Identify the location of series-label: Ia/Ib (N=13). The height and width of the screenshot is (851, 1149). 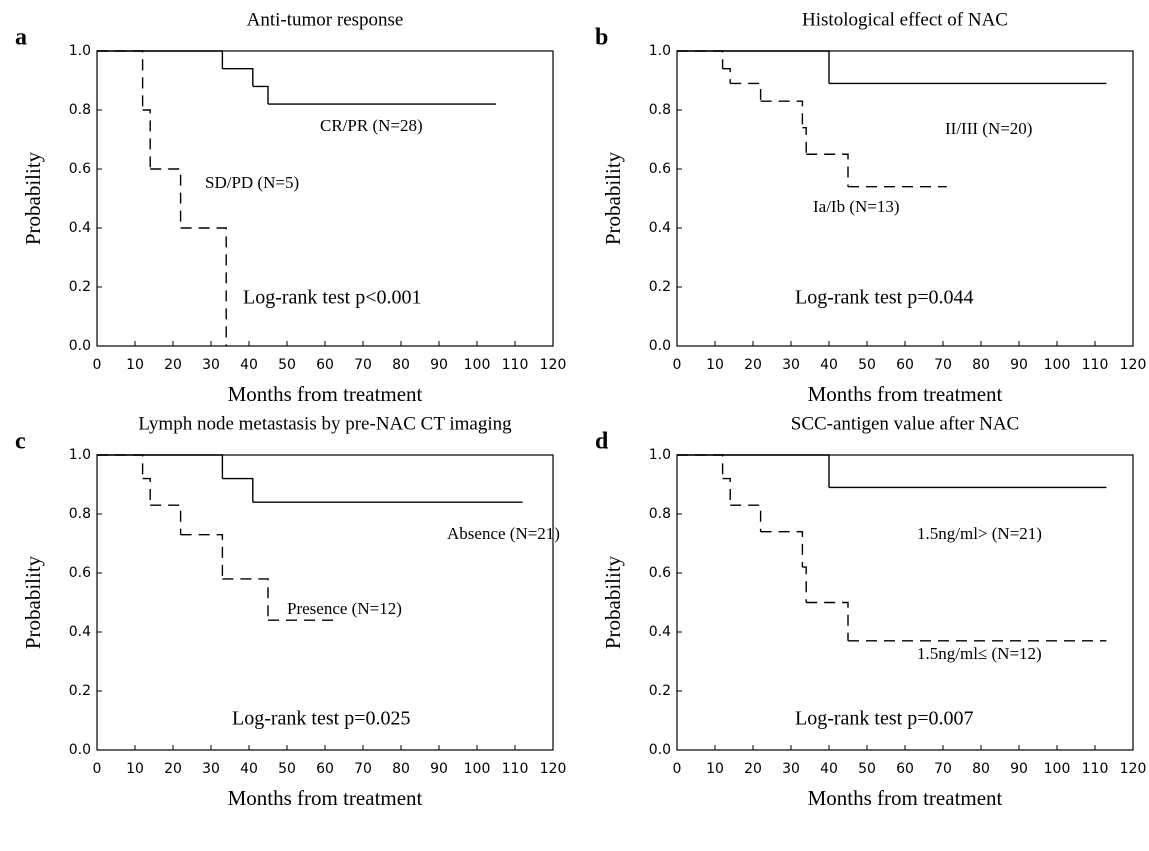
(856, 206).